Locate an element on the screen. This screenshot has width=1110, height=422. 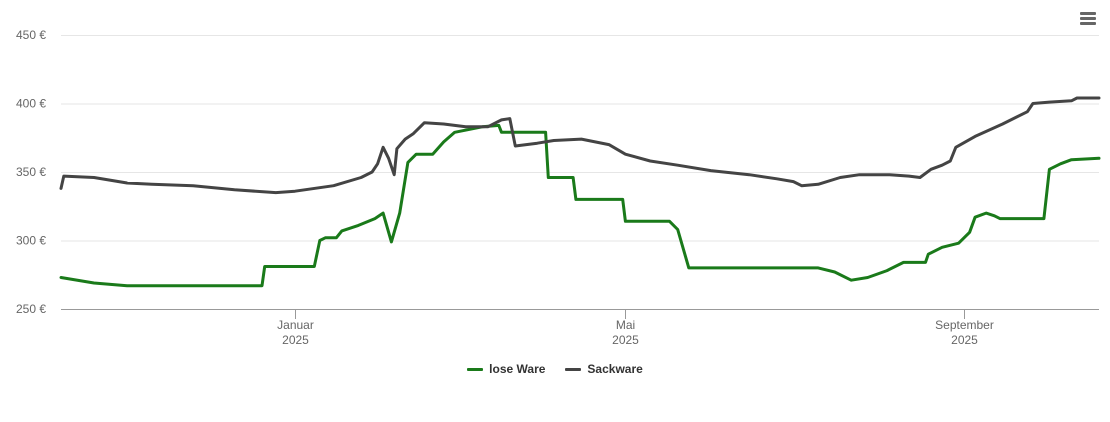
x-tick-label: September is located at coordinates (964, 325).